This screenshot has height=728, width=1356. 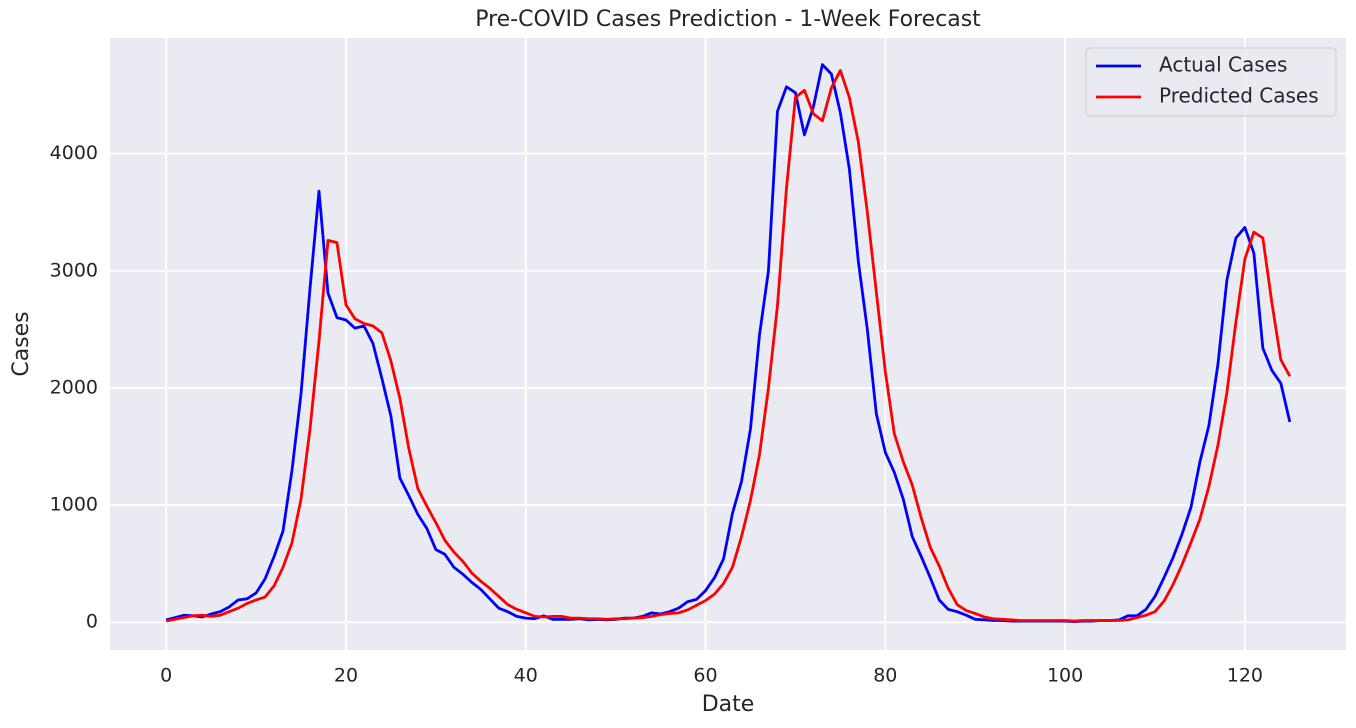 I want to click on legend-label: Predicted Cases, so click(x=1239, y=96).